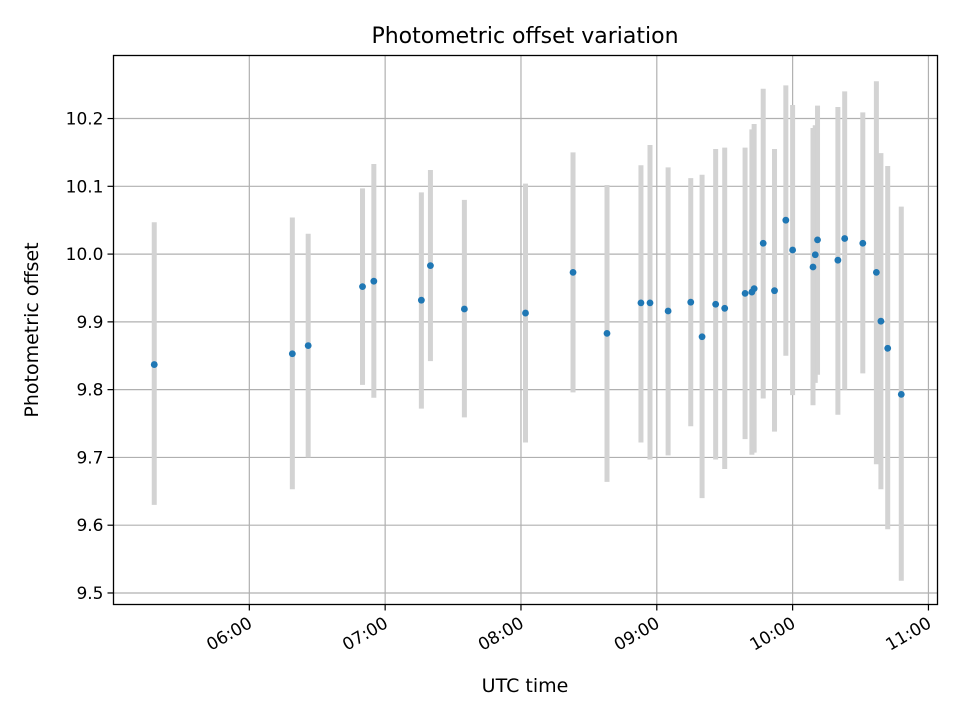  What do you see at coordinates (85, 187) in the screenshot?
I see `y-tick-label: 10.1` at bounding box center [85, 187].